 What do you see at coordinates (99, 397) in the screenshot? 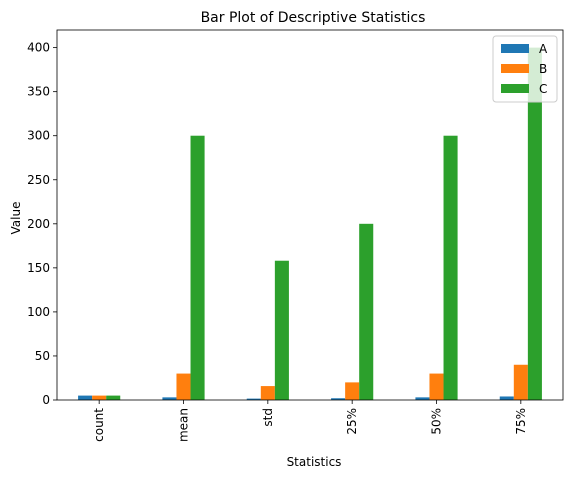
I see `bar-B-count` at bounding box center [99, 397].